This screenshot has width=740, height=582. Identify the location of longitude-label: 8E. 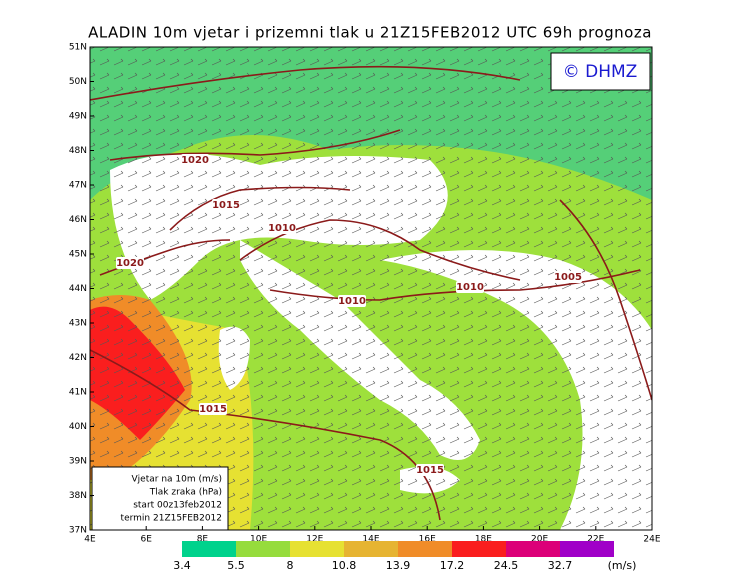
(203, 540).